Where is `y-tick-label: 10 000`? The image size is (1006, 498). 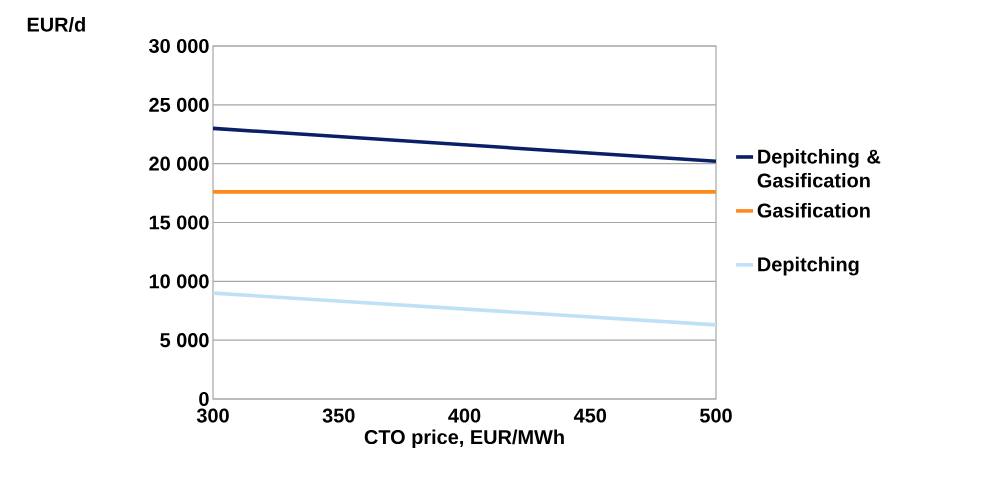
y-tick-label: 10 000 is located at coordinates (179, 281).